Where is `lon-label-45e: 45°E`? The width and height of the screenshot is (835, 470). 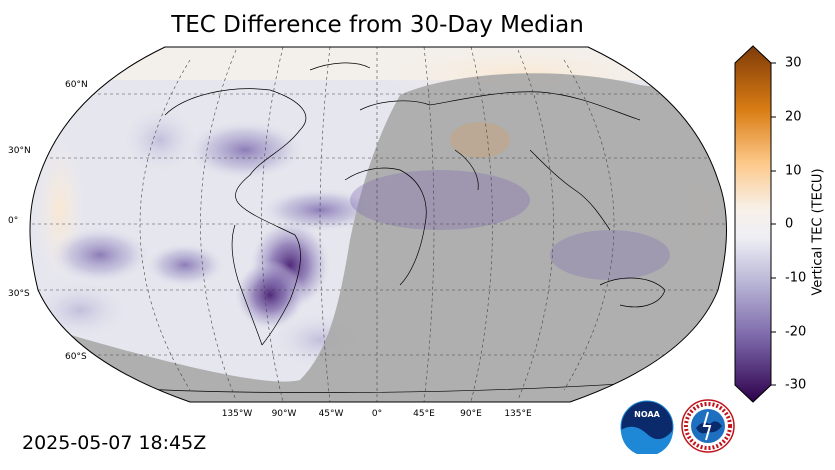
lon-label-45e: 45°E is located at coordinates (424, 414).